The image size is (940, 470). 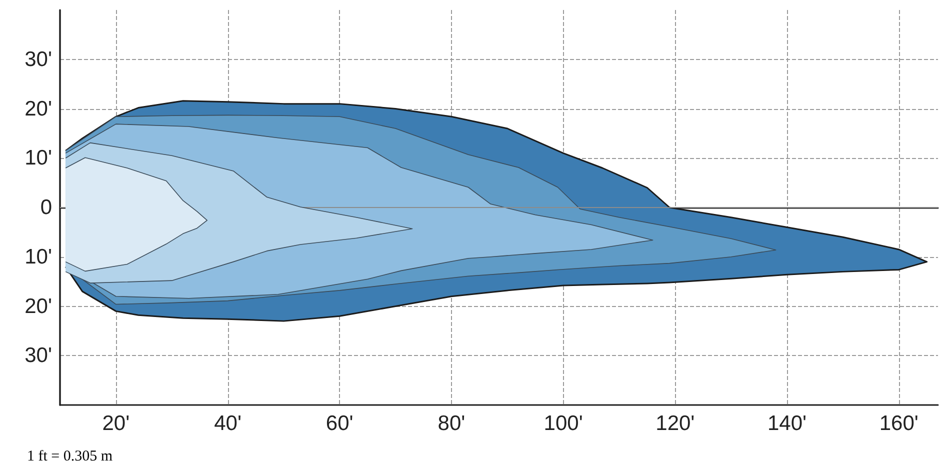 What do you see at coordinates (46, 207) in the screenshot?
I see `y-tick-label: 0` at bounding box center [46, 207].